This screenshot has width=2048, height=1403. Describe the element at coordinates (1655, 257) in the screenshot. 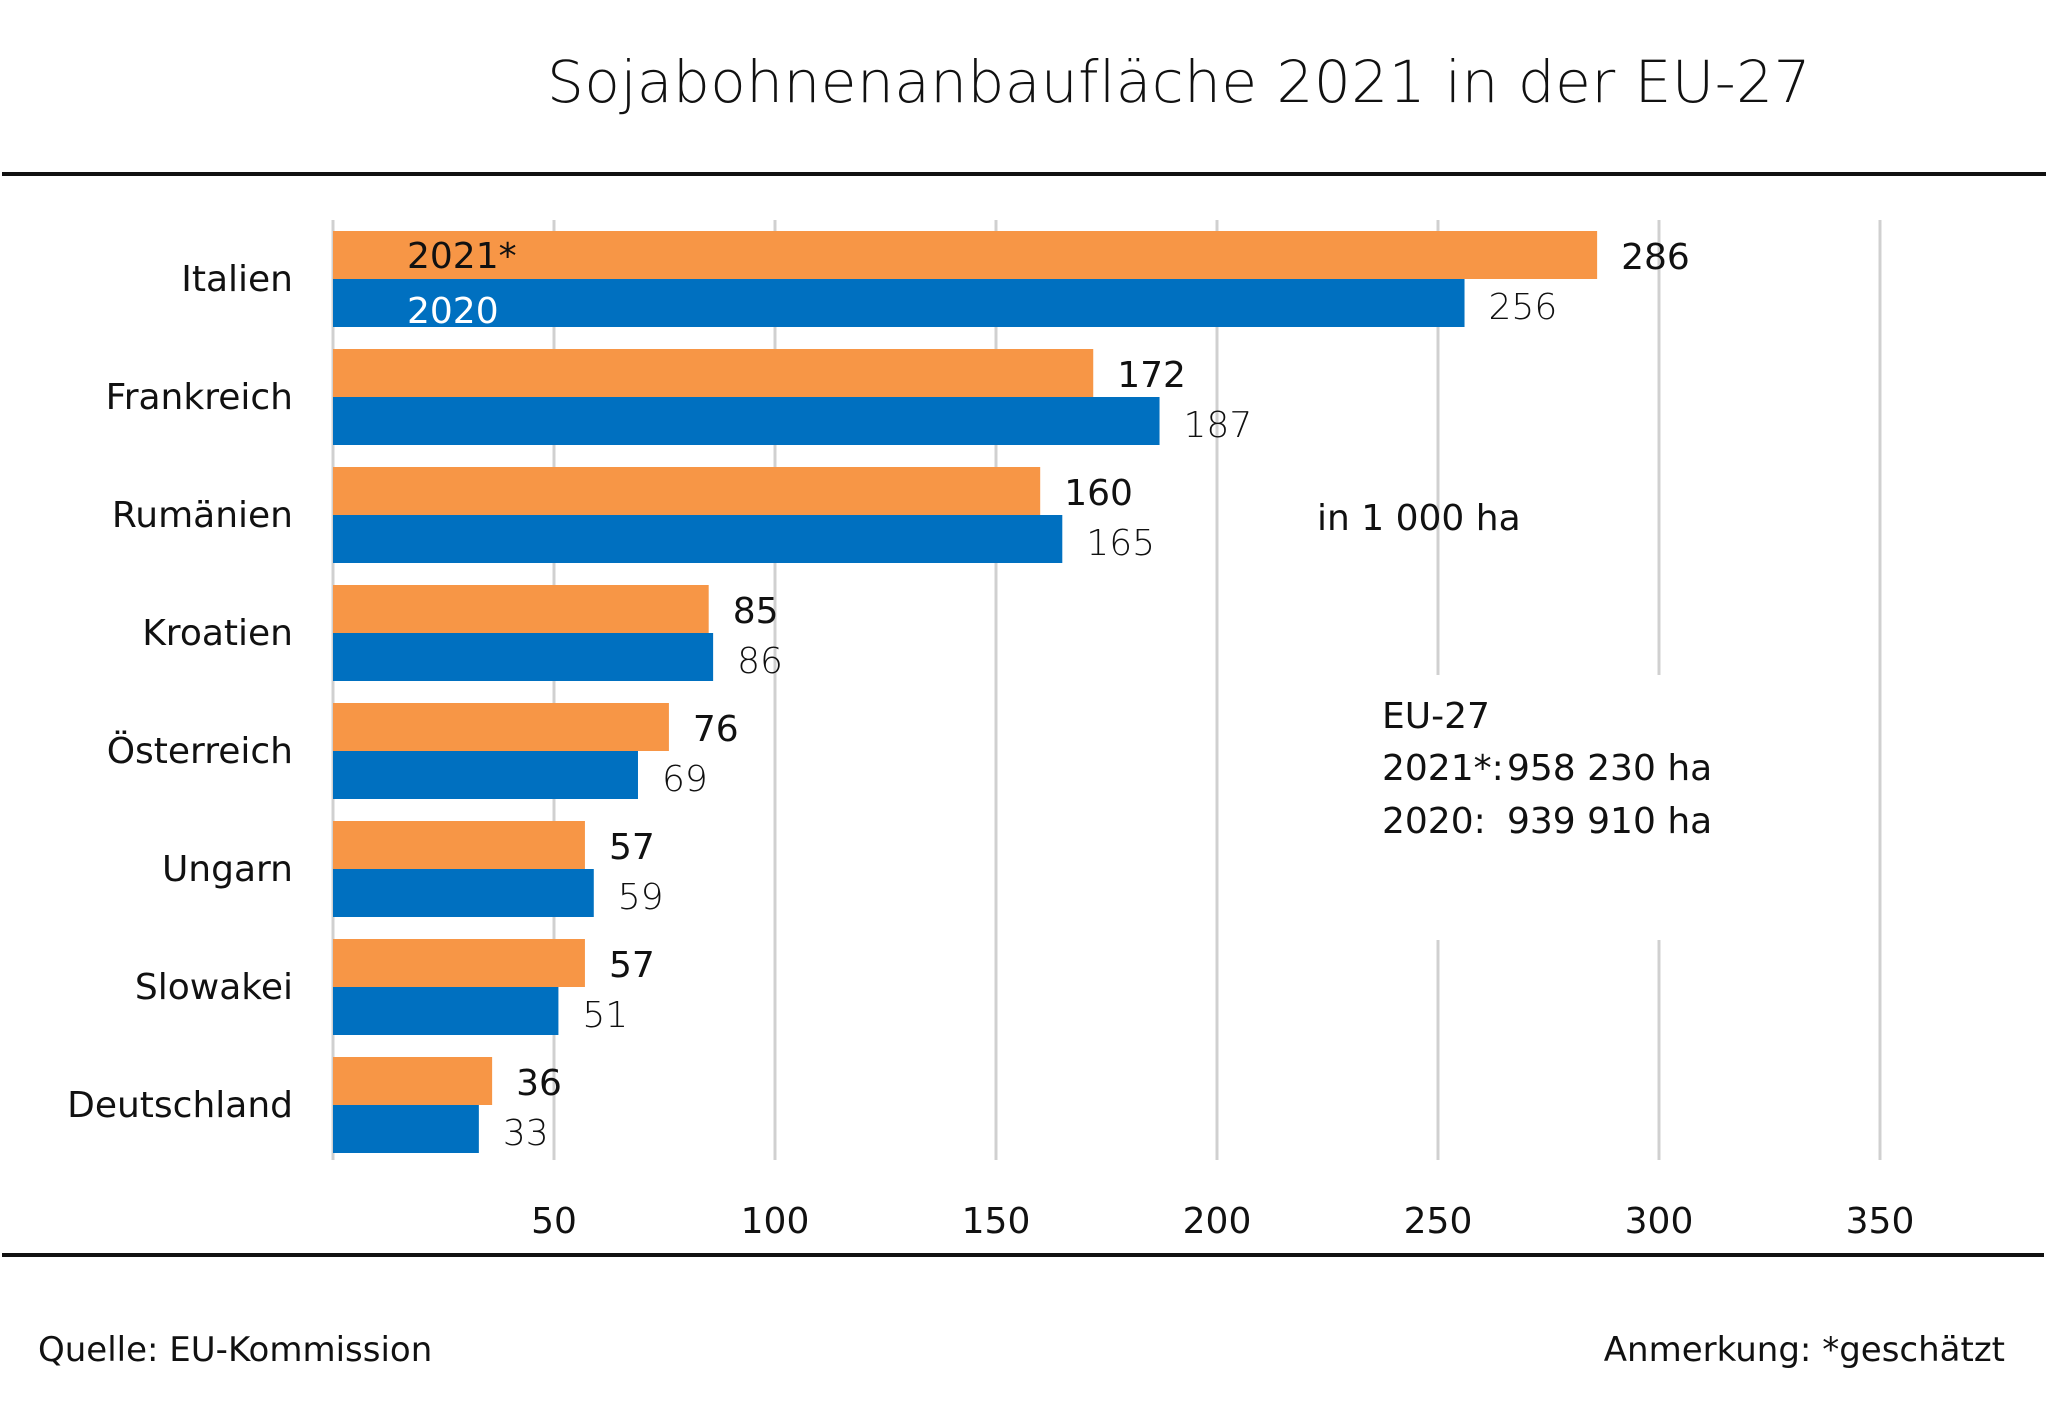

I see `data-label: 286` at that location.